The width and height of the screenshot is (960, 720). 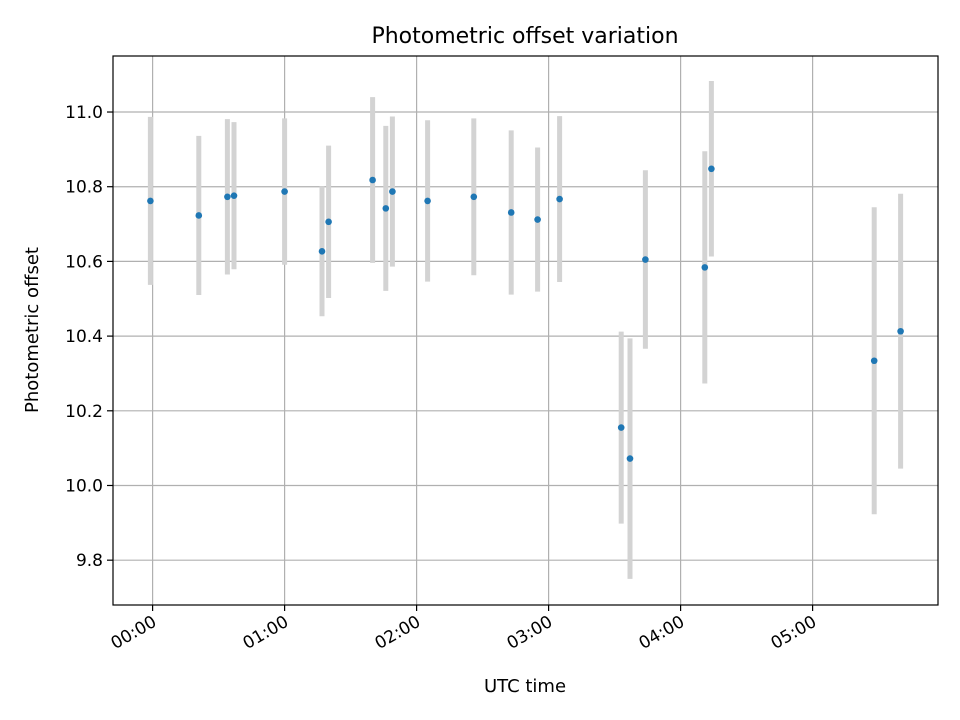 I want to click on y-tick-label: 10.6, so click(x=84, y=262).